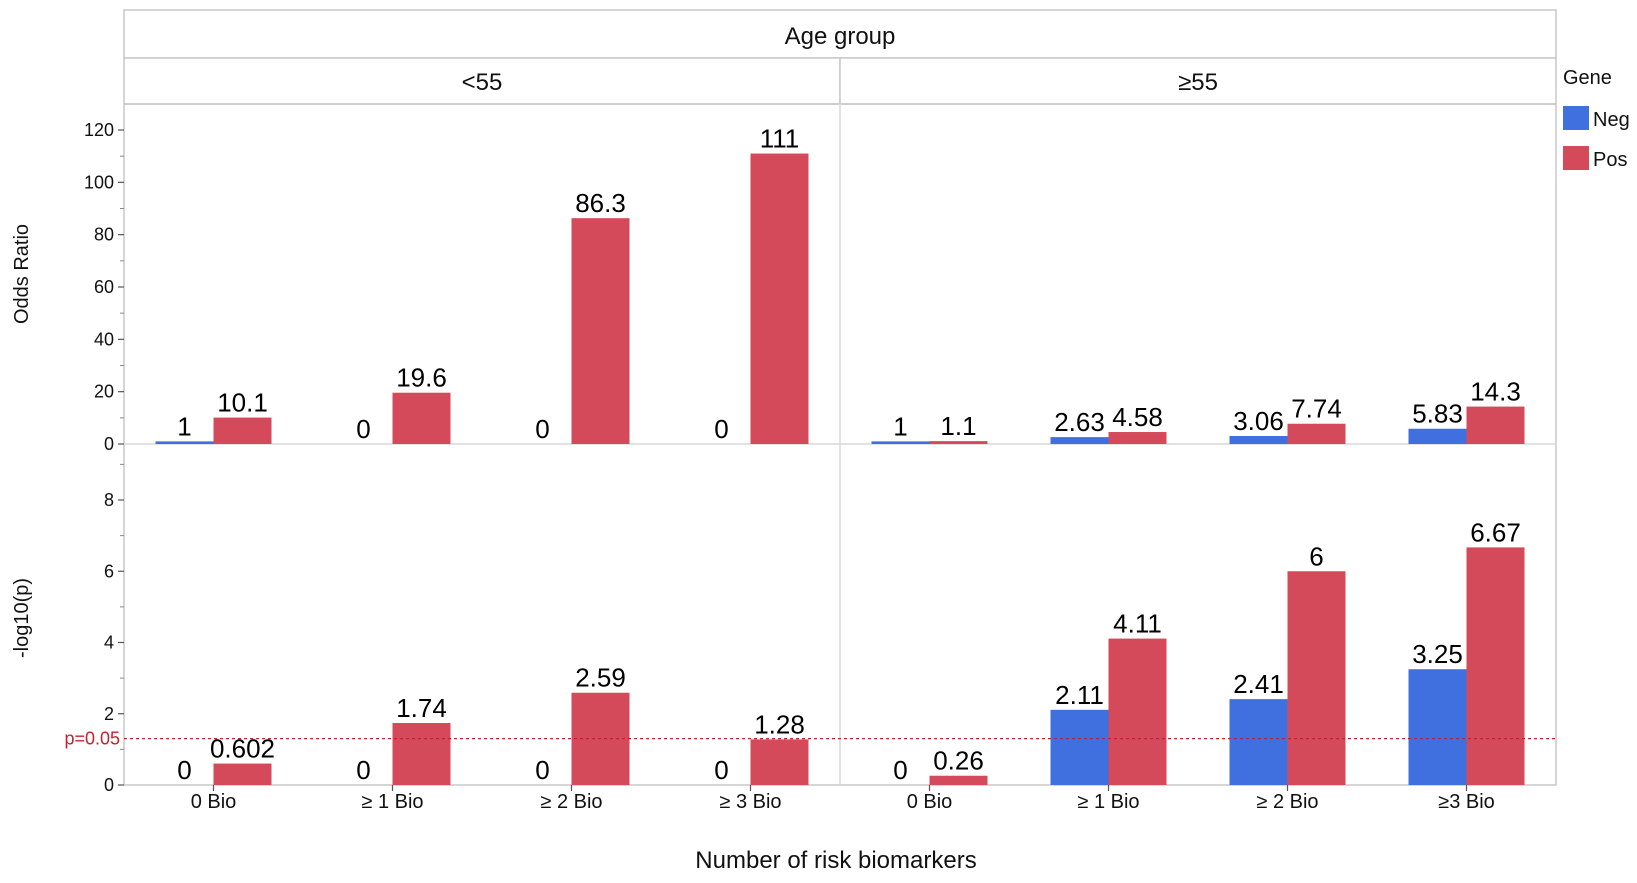  What do you see at coordinates (780, 139) in the screenshot?
I see `data-label: 111` at bounding box center [780, 139].